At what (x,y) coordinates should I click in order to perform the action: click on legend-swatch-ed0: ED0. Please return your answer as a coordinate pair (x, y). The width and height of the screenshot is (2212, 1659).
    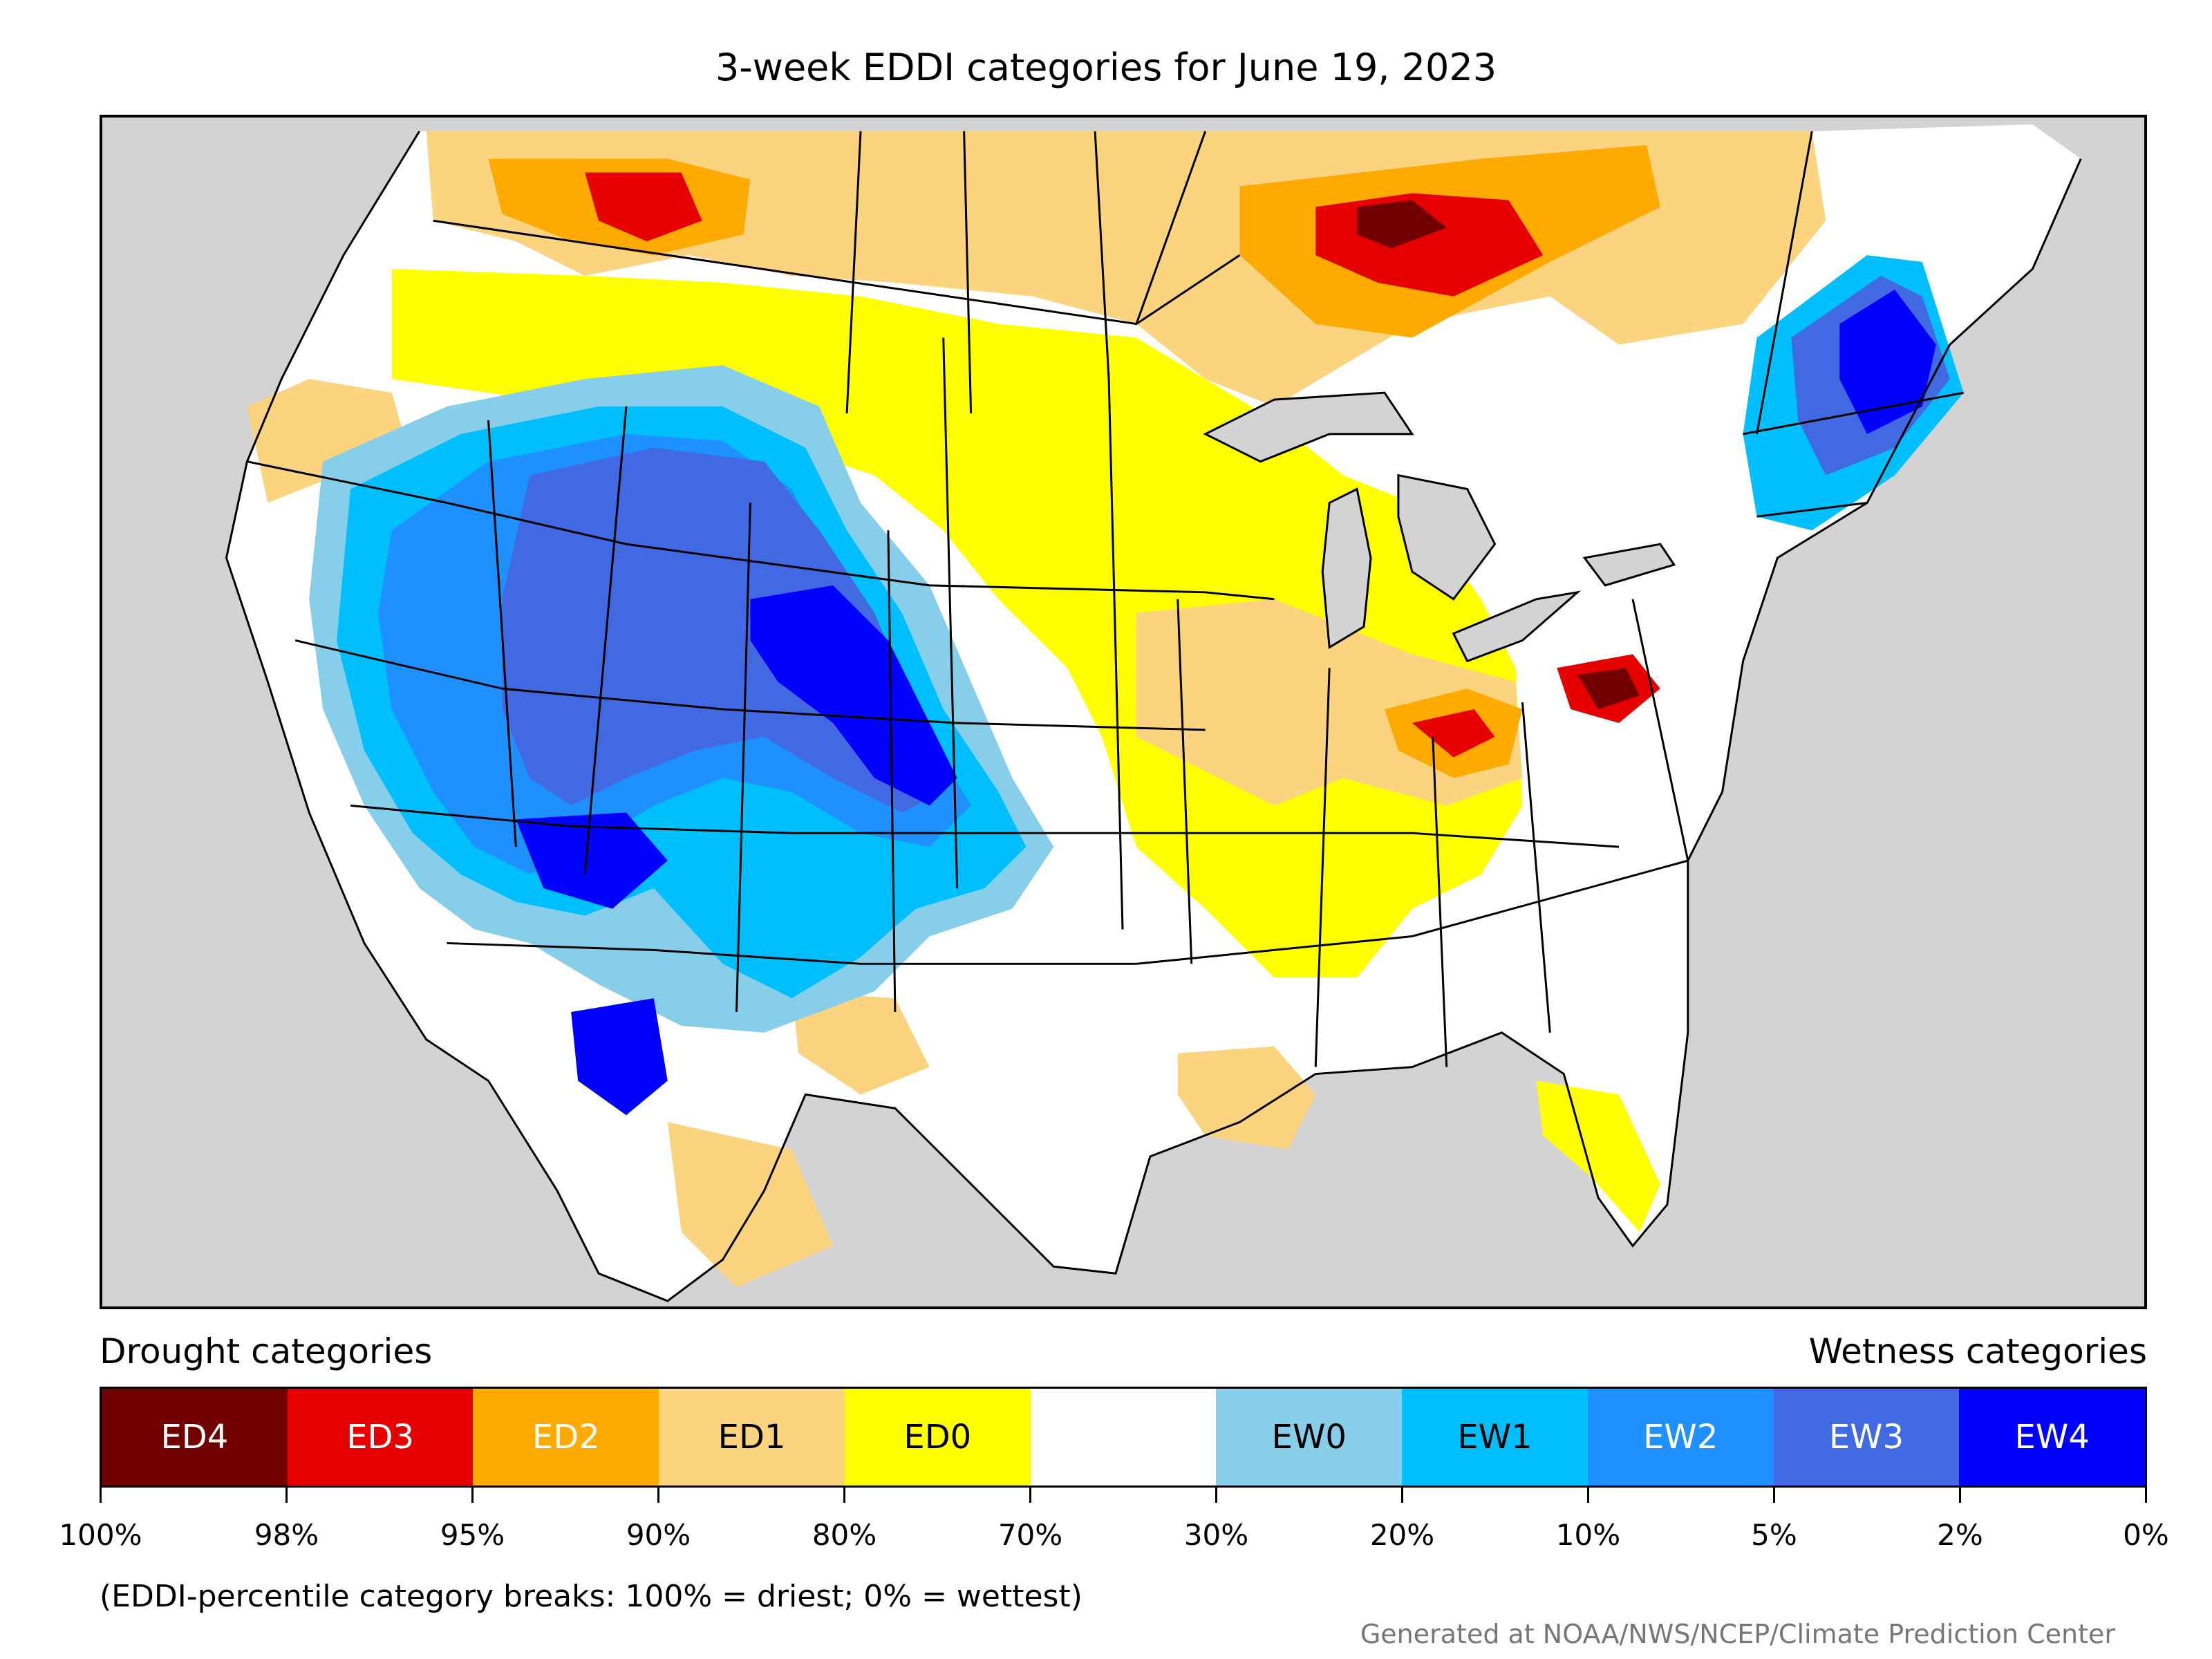
    Looking at the image, I should click on (937, 1437).